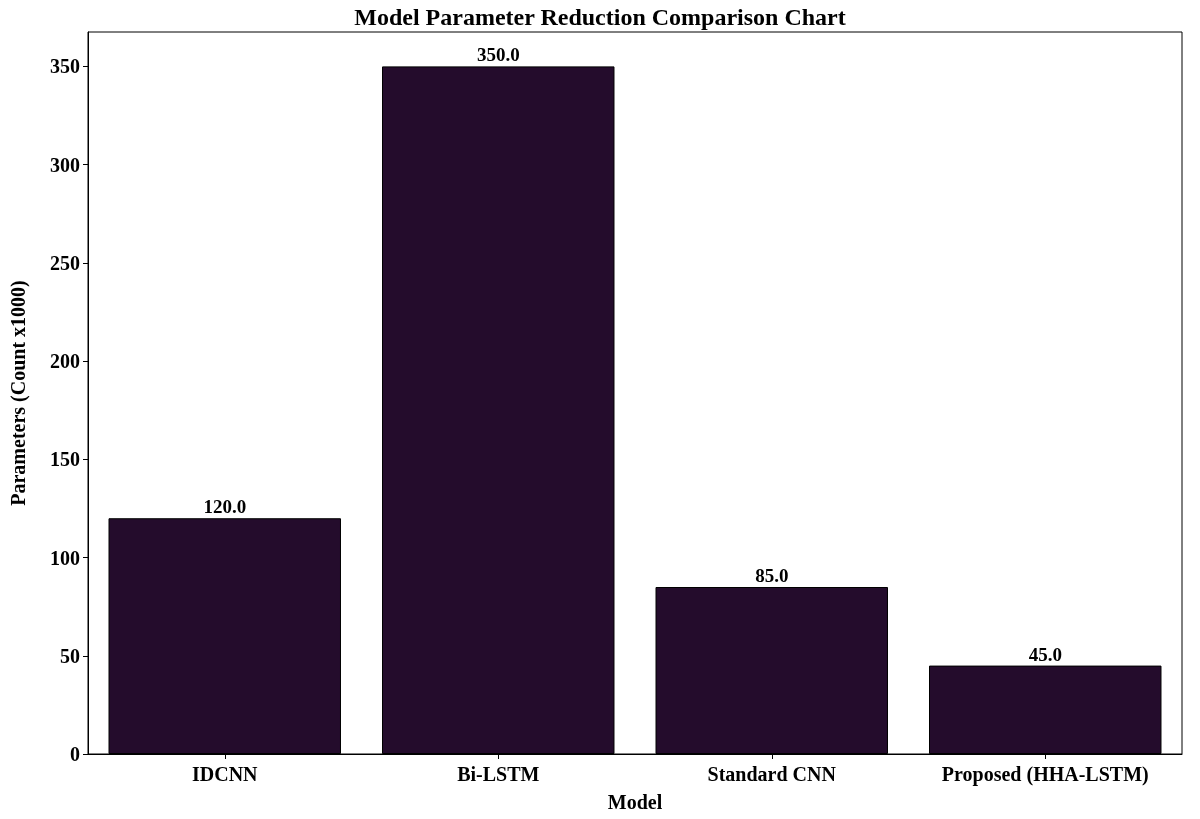 This screenshot has height=819, width=1200. What do you see at coordinates (772, 576) in the screenshot?
I see `data-label: 85.0` at bounding box center [772, 576].